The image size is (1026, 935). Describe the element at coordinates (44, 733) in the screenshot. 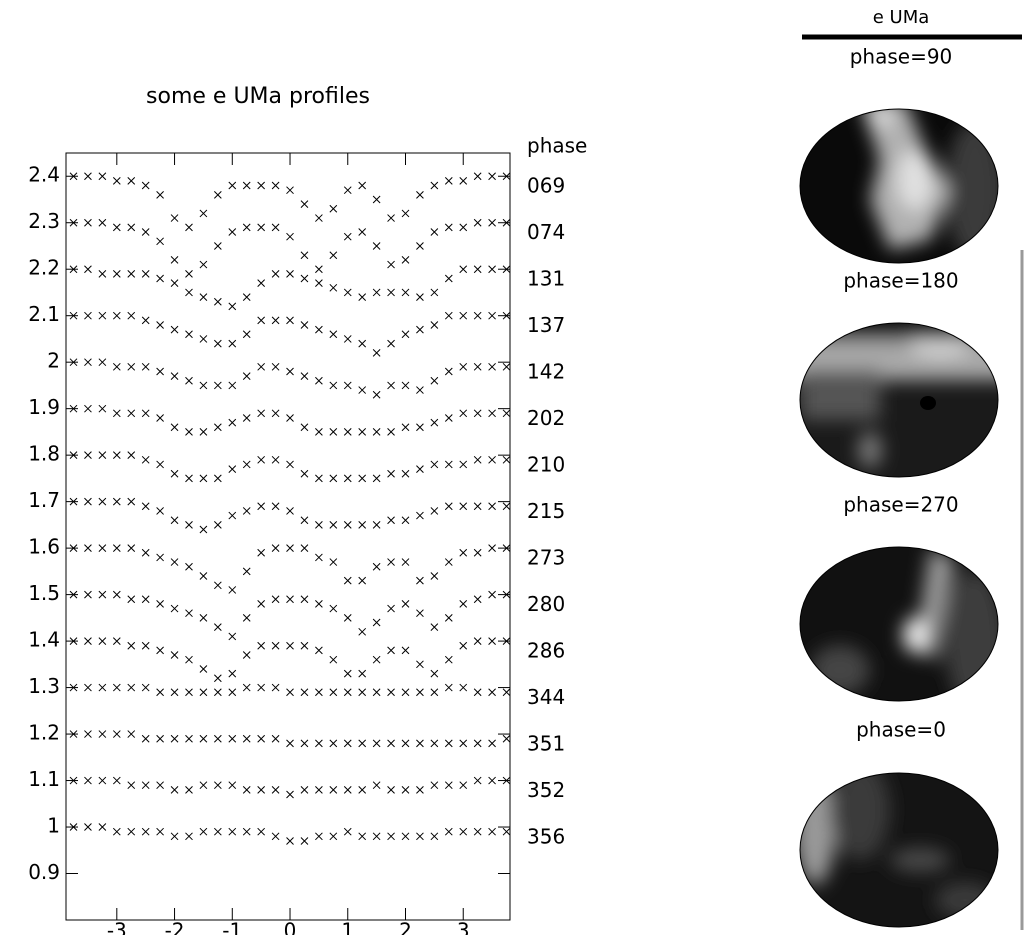

I see `y-tick-label: 1.2` at that location.